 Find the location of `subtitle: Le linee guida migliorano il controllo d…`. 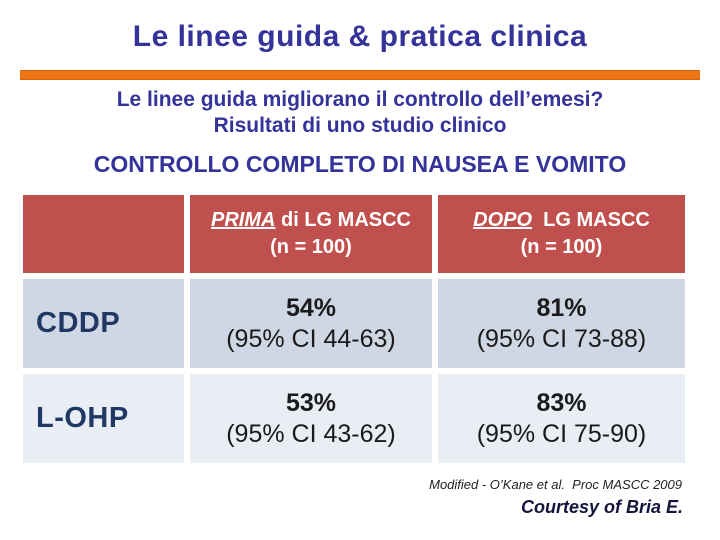

subtitle: Le linee guida migliorano il controllo d… is located at coordinates (360, 113).